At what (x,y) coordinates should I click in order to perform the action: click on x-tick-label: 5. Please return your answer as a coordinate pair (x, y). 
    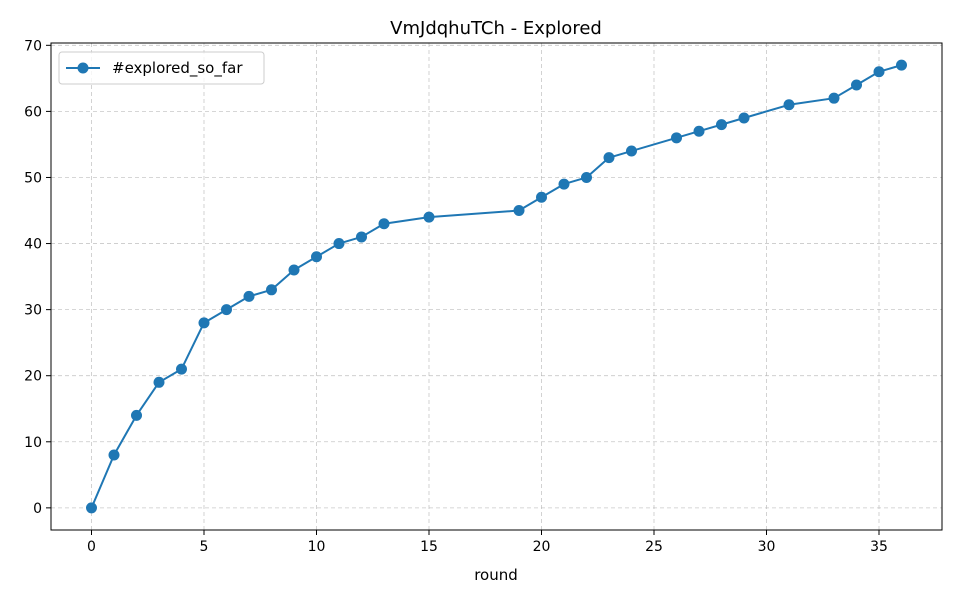
    Looking at the image, I should click on (204, 547).